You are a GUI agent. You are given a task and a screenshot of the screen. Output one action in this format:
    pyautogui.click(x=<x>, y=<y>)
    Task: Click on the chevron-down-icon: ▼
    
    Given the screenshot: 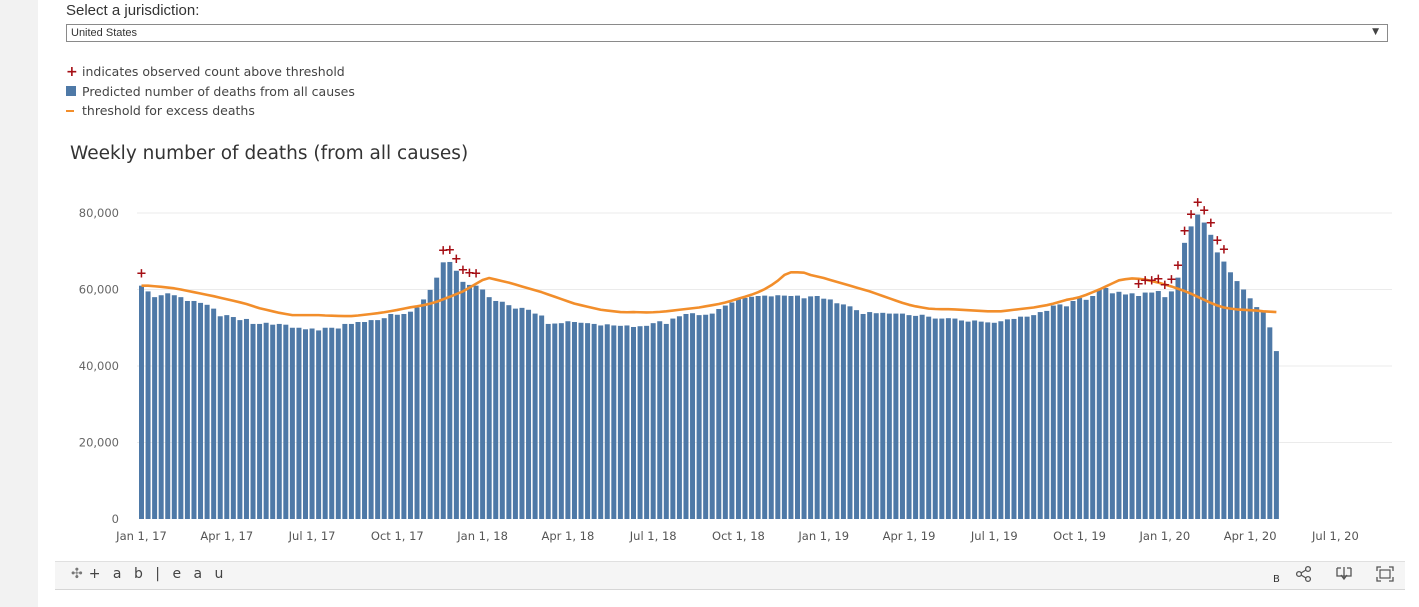 What is the action you would take?
    pyautogui.click(x=1375, y=32)
    